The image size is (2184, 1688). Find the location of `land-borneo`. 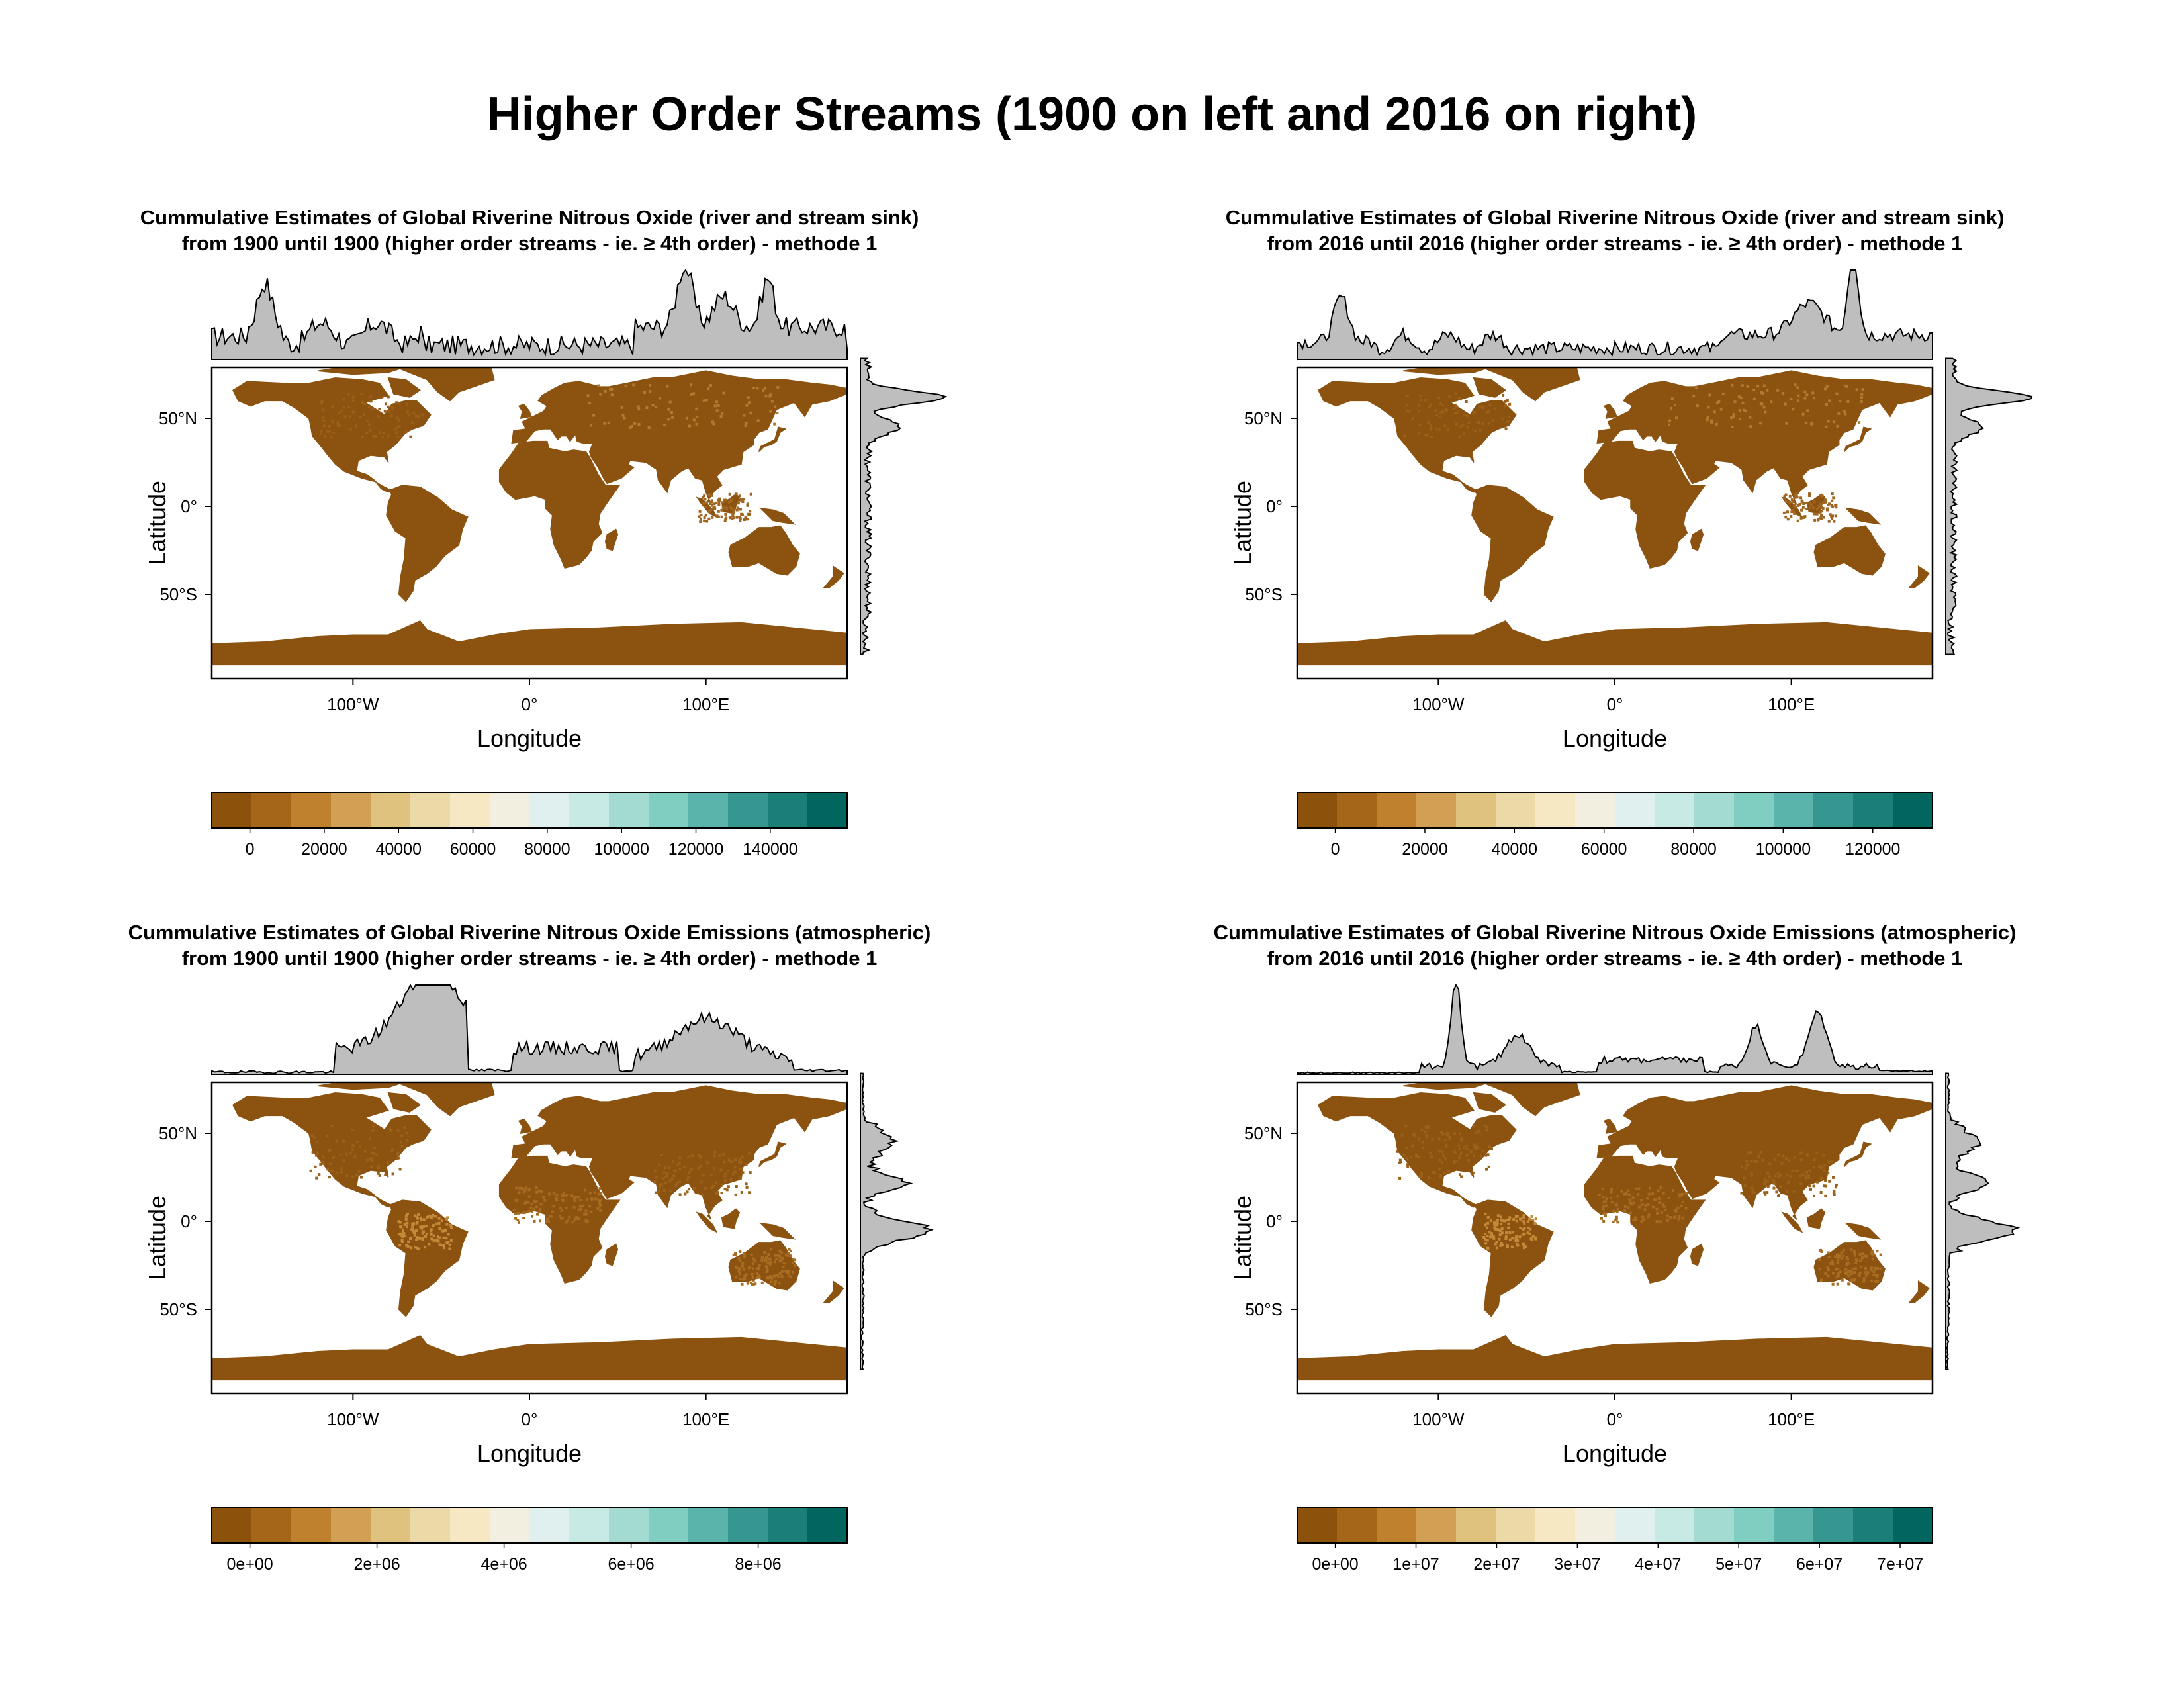

land-borneo is located at coordinates (731, 1218).